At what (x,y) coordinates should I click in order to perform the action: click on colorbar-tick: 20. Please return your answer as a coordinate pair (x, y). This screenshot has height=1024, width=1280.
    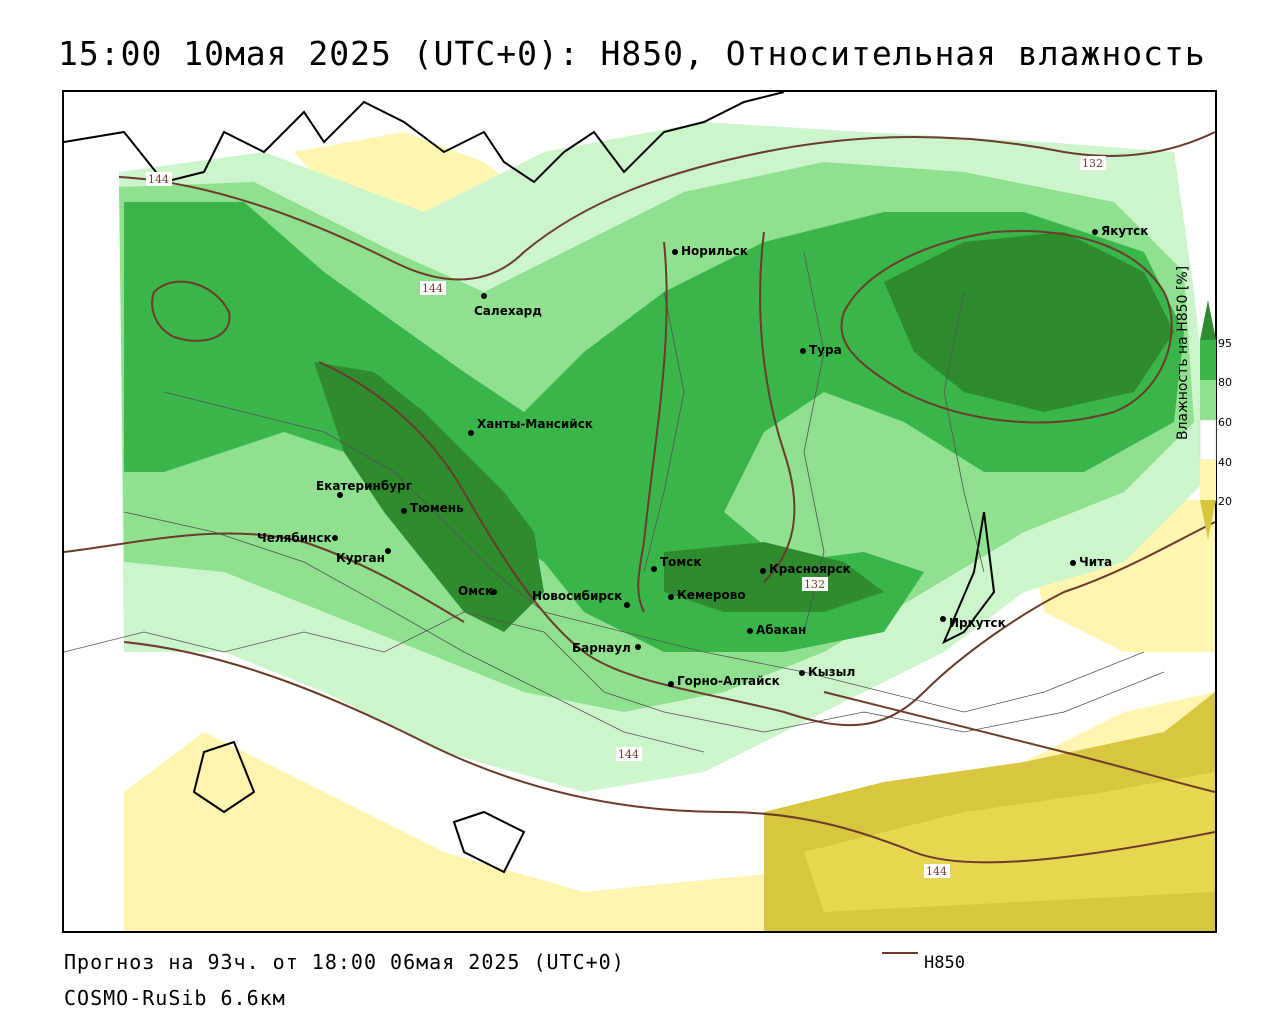
    Looking at the image, I should click on (1225, 501).